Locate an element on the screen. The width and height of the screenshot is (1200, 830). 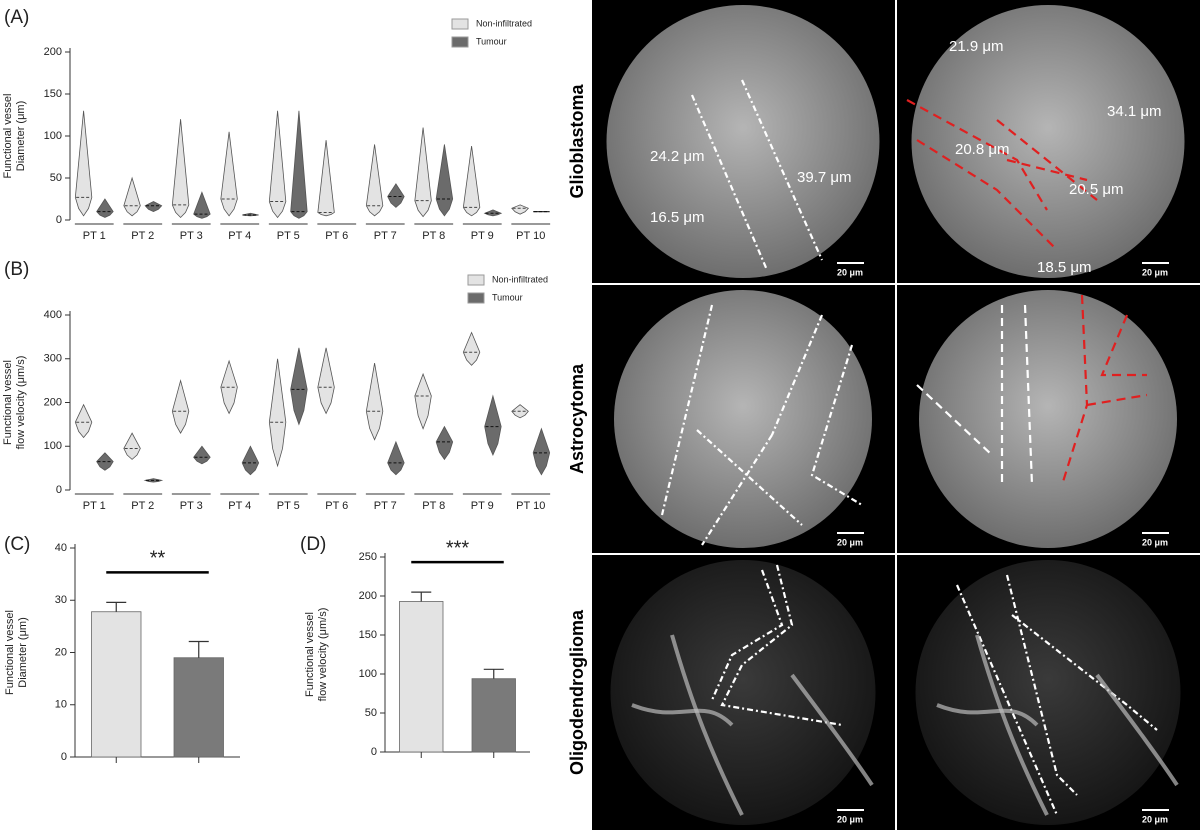
significance-label: ** is located at coordinates (158, 559).